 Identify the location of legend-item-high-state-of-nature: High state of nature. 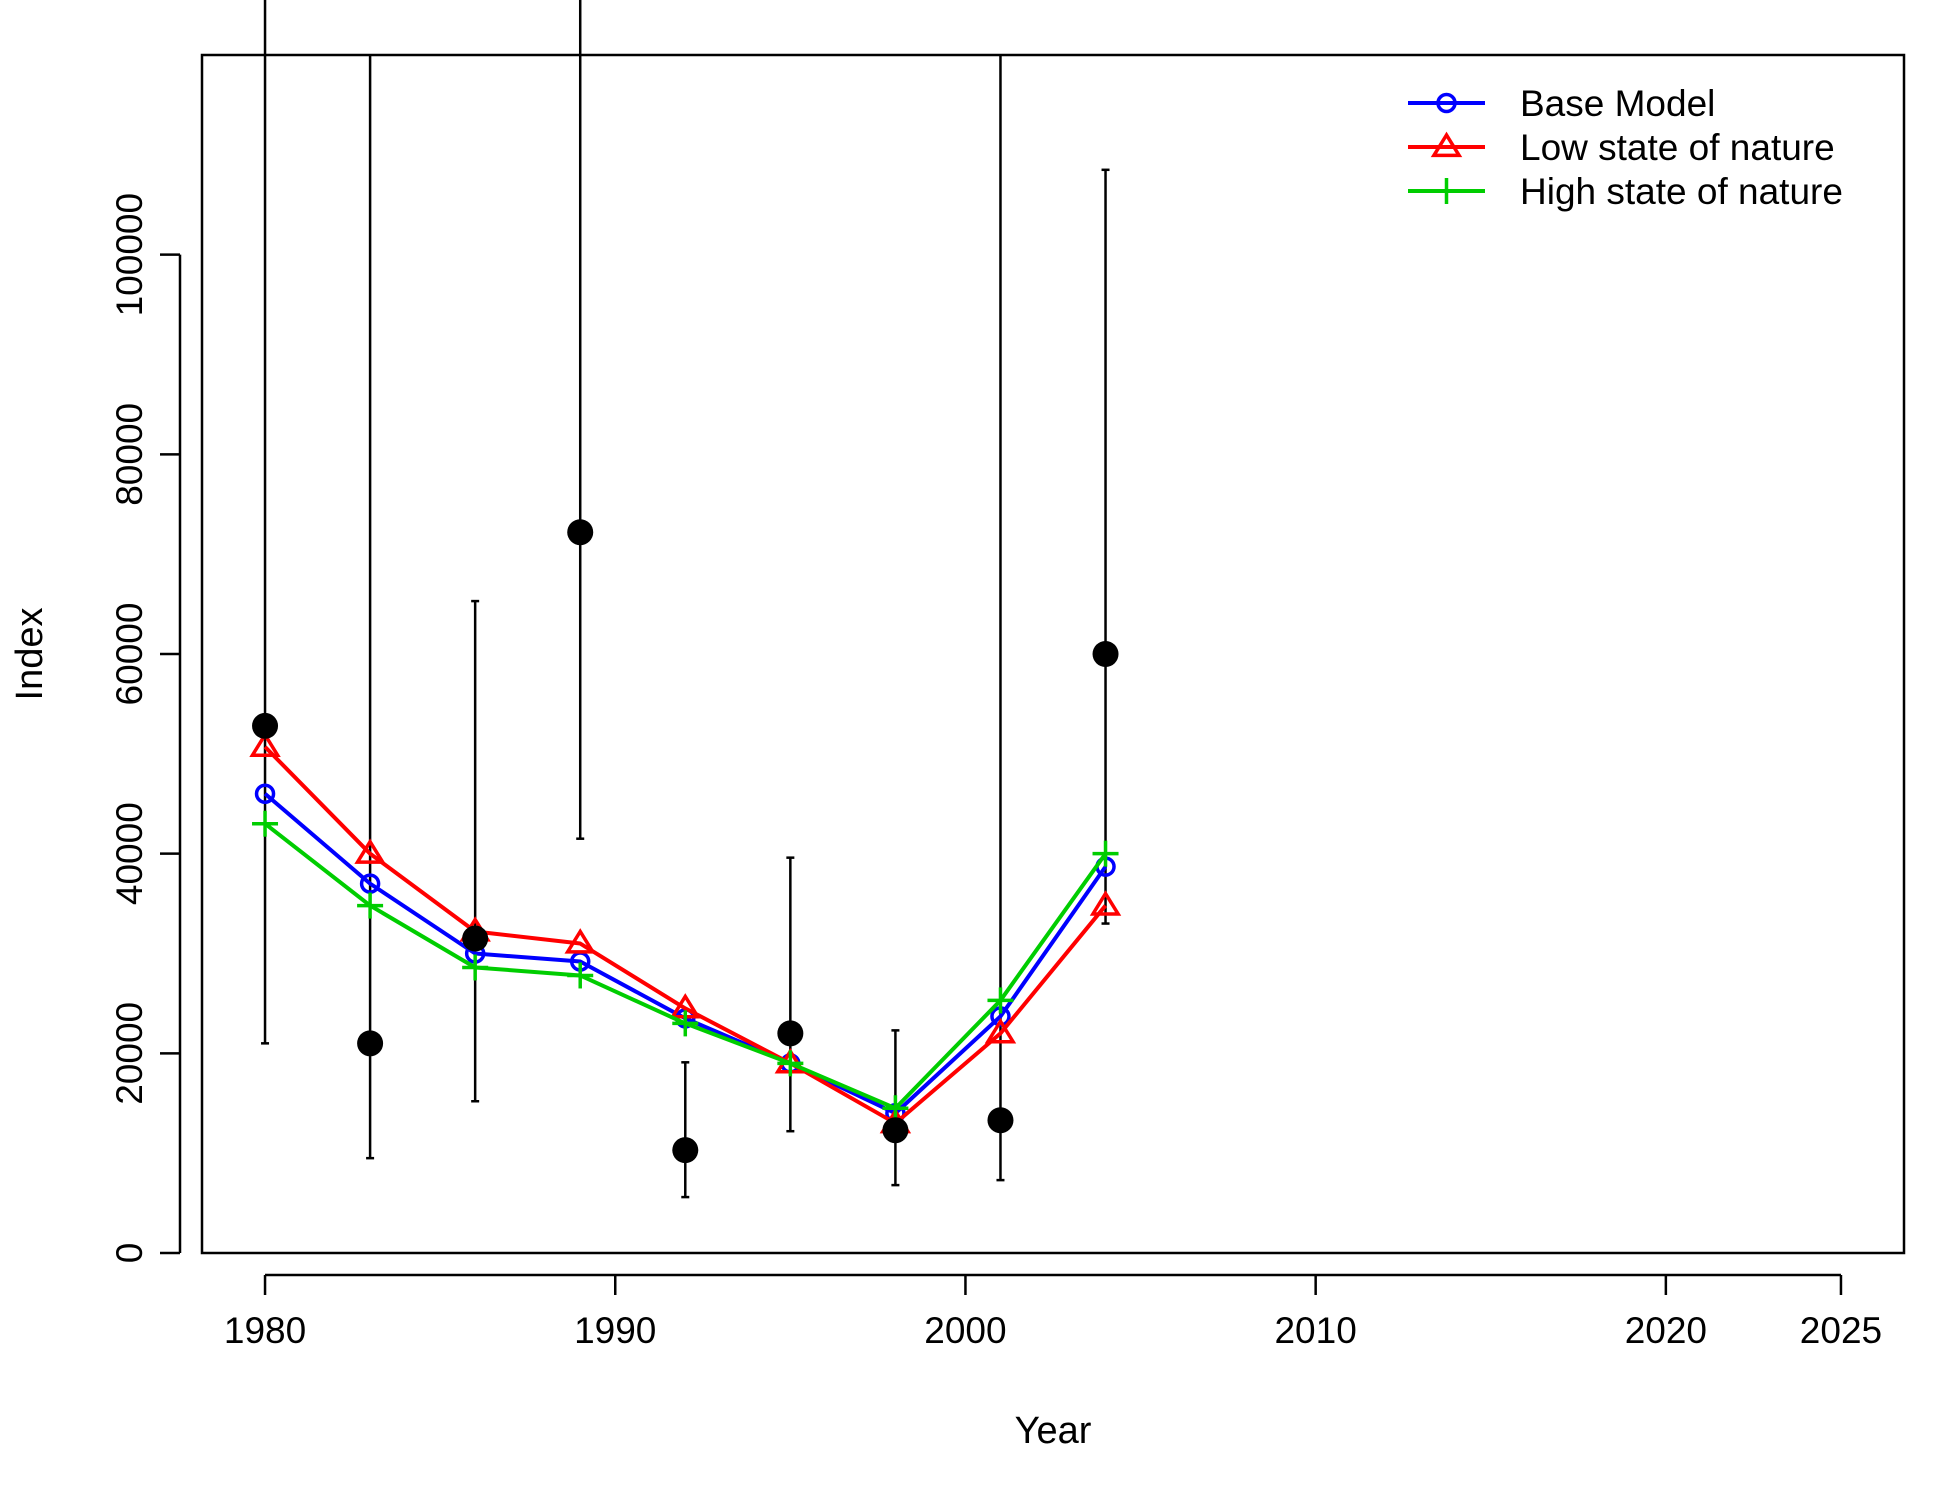
(1625, 191).